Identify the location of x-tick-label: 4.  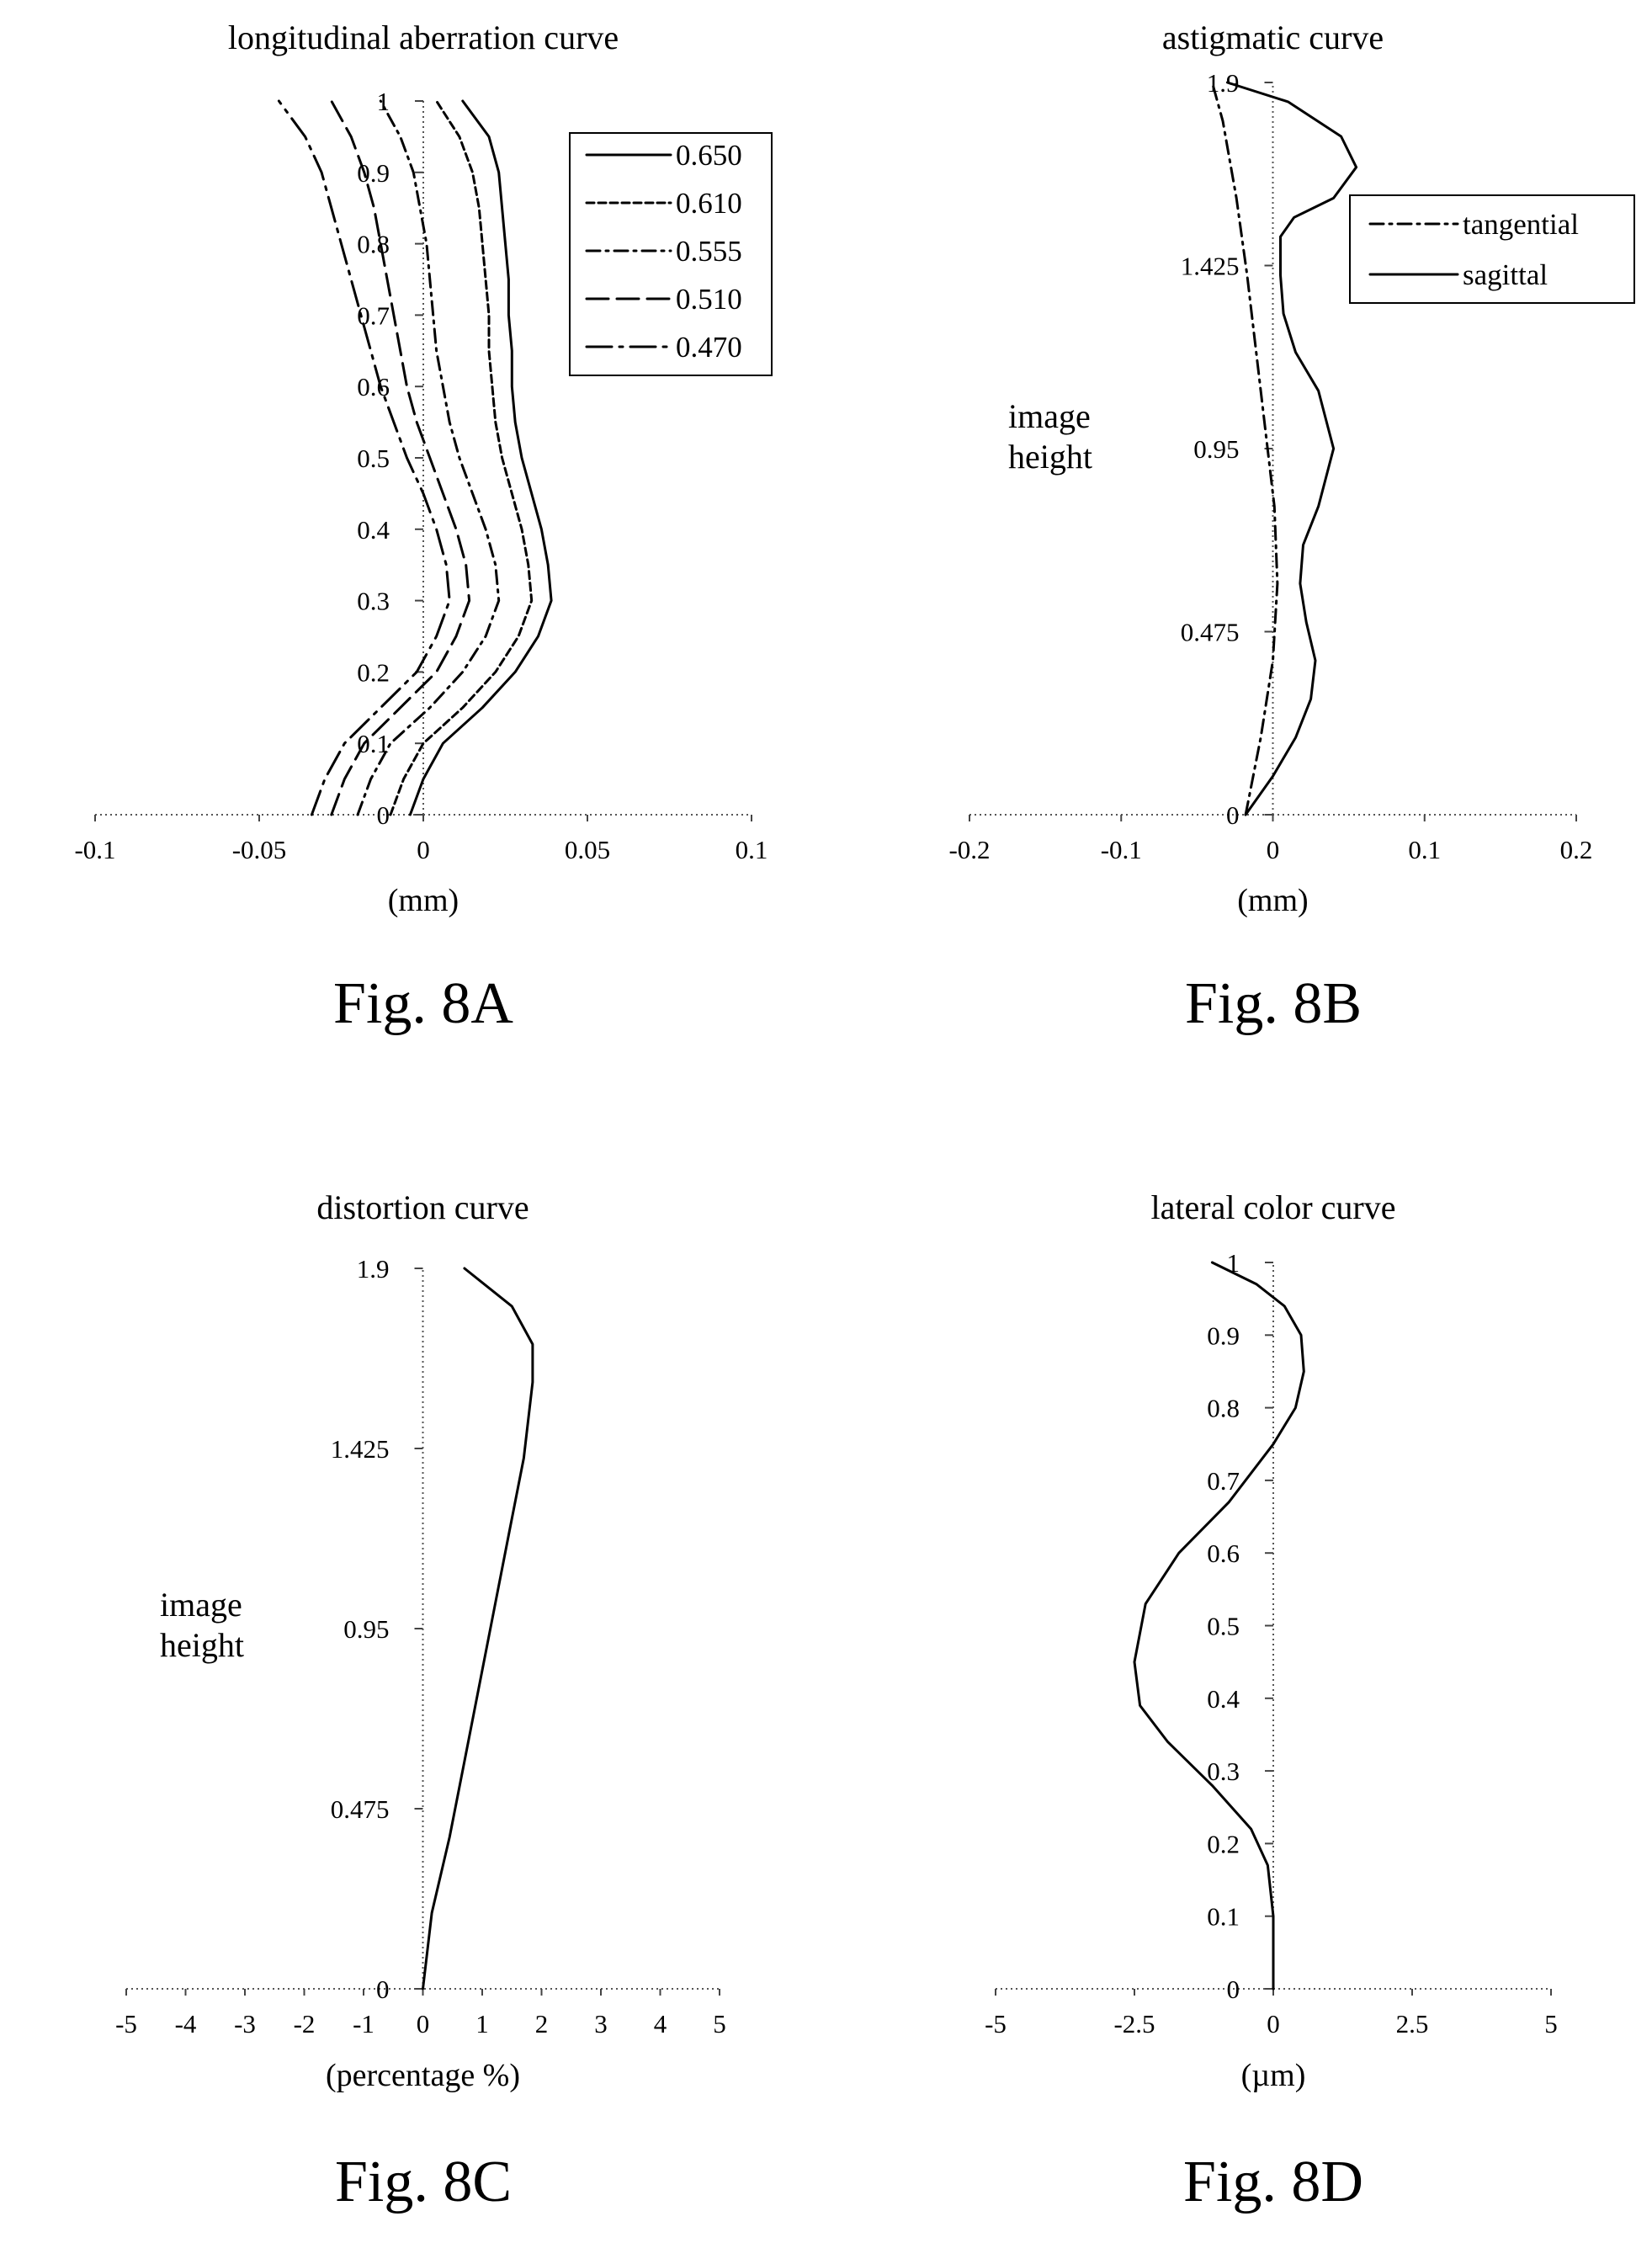
(660, 2023).